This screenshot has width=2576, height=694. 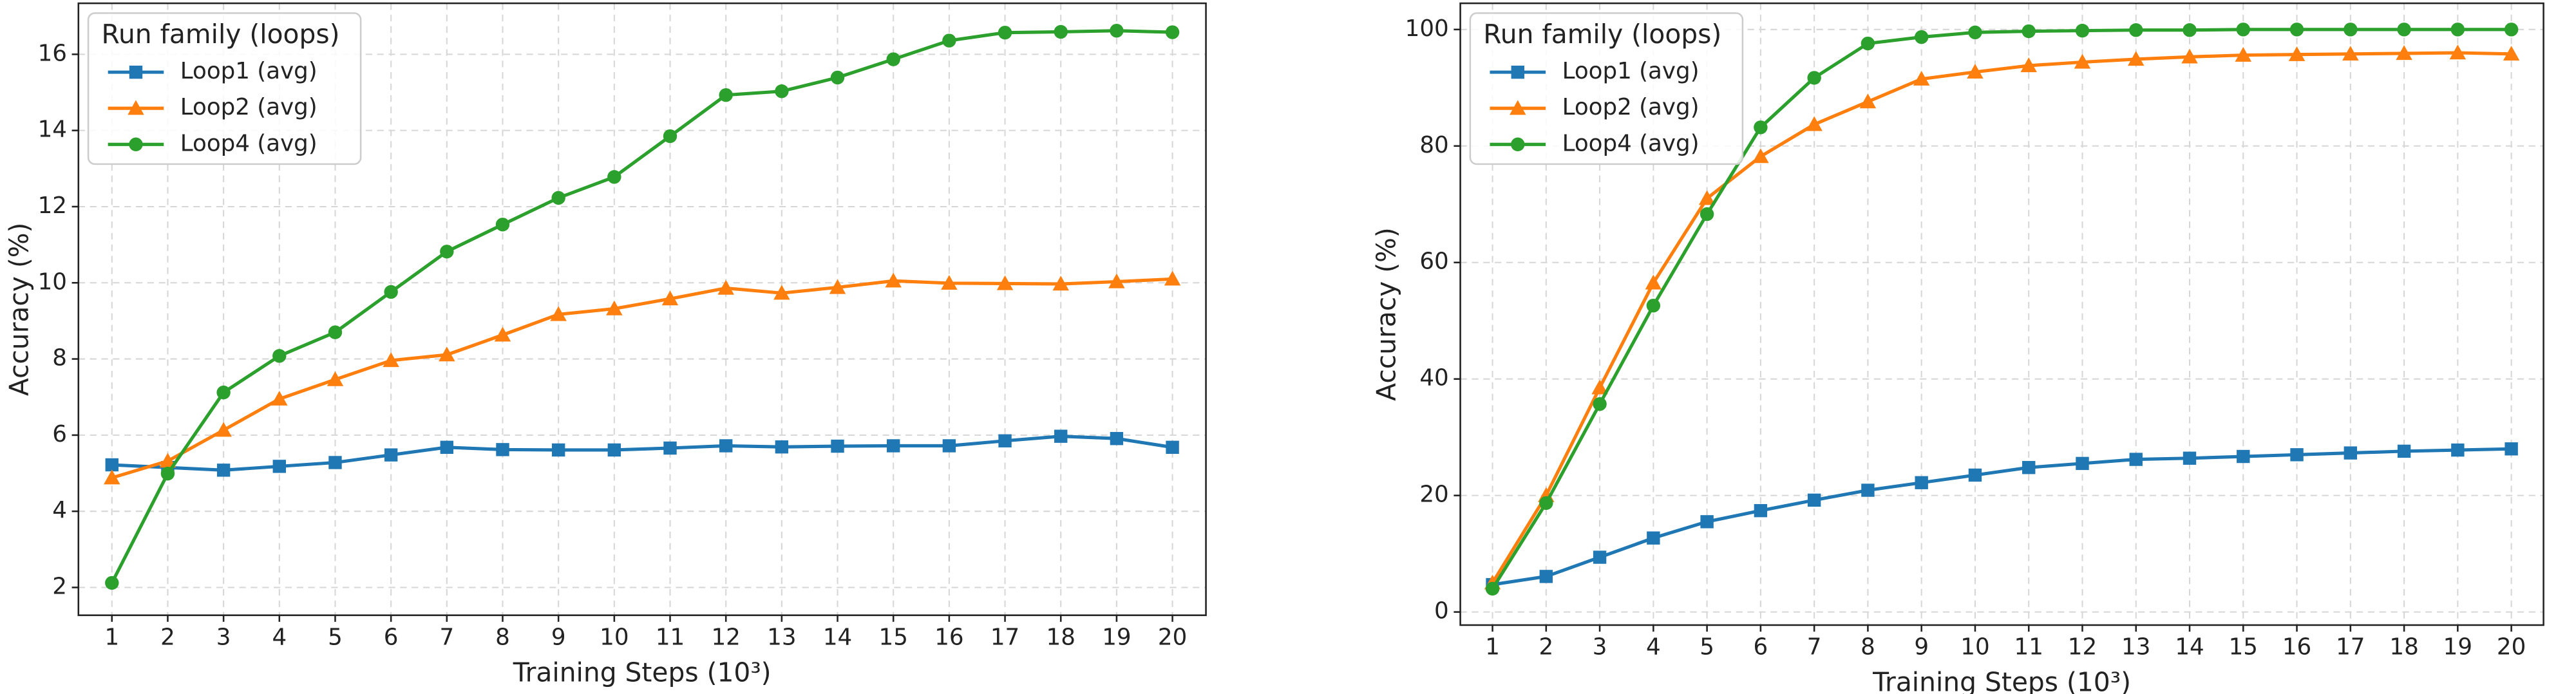 I want to click on x-tick-label: 4, so click(x=279, y=637).